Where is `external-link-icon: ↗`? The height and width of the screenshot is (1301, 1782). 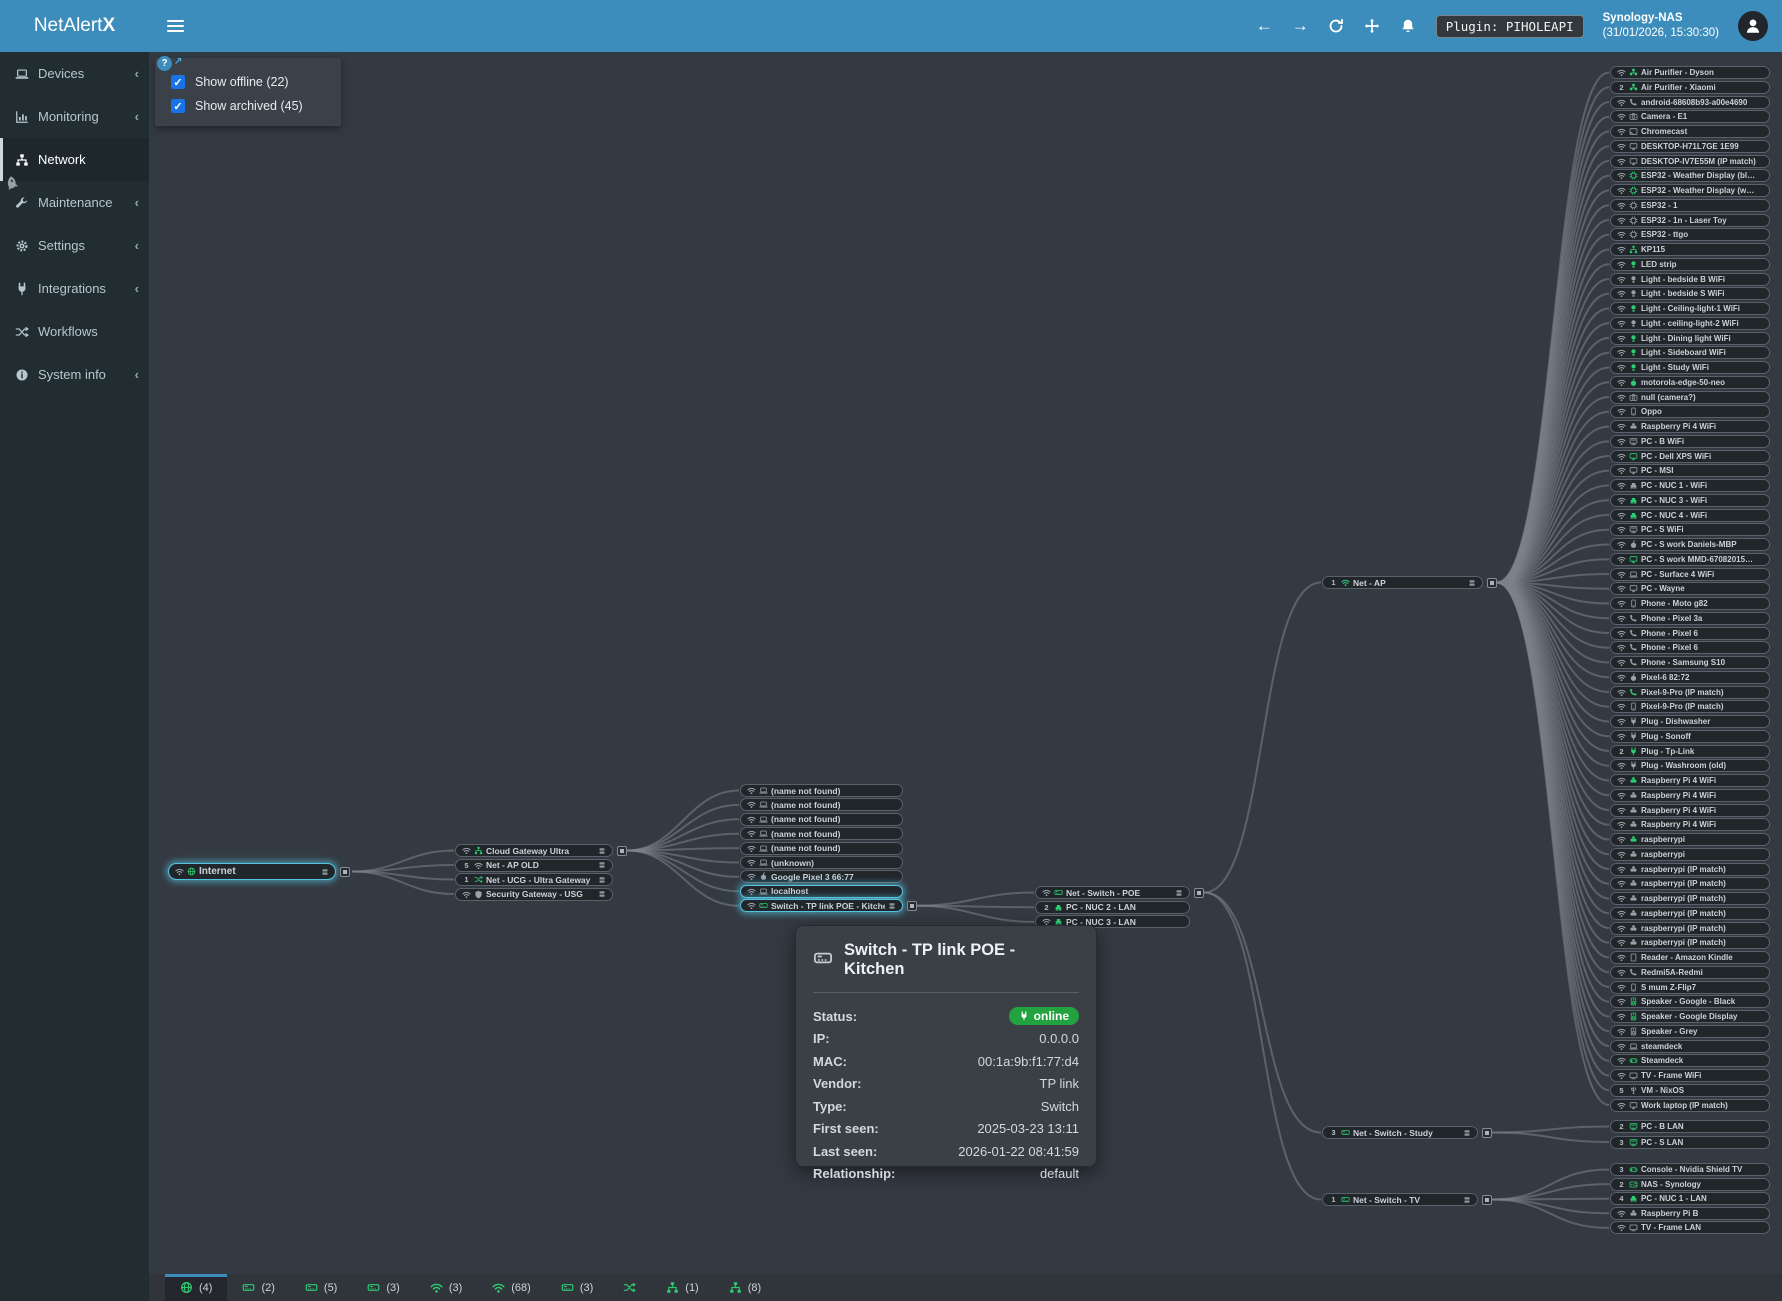 external-link-icon: ↗ is located at coordinates (178, 61).